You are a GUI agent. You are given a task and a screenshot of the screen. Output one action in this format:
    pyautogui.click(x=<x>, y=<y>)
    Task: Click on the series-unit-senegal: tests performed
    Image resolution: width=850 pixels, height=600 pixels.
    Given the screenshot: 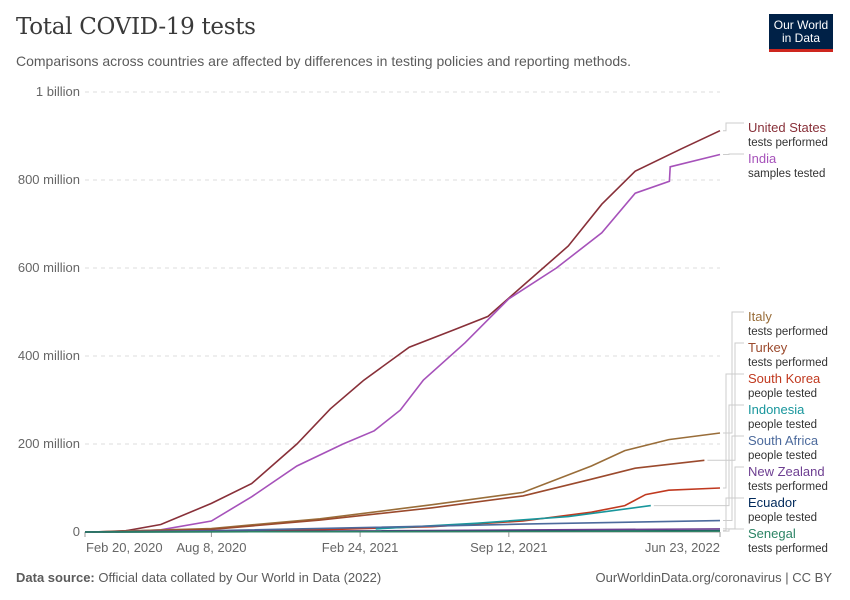 What is the action you would take?
    pyautogui.click(x=788, y=549)
    